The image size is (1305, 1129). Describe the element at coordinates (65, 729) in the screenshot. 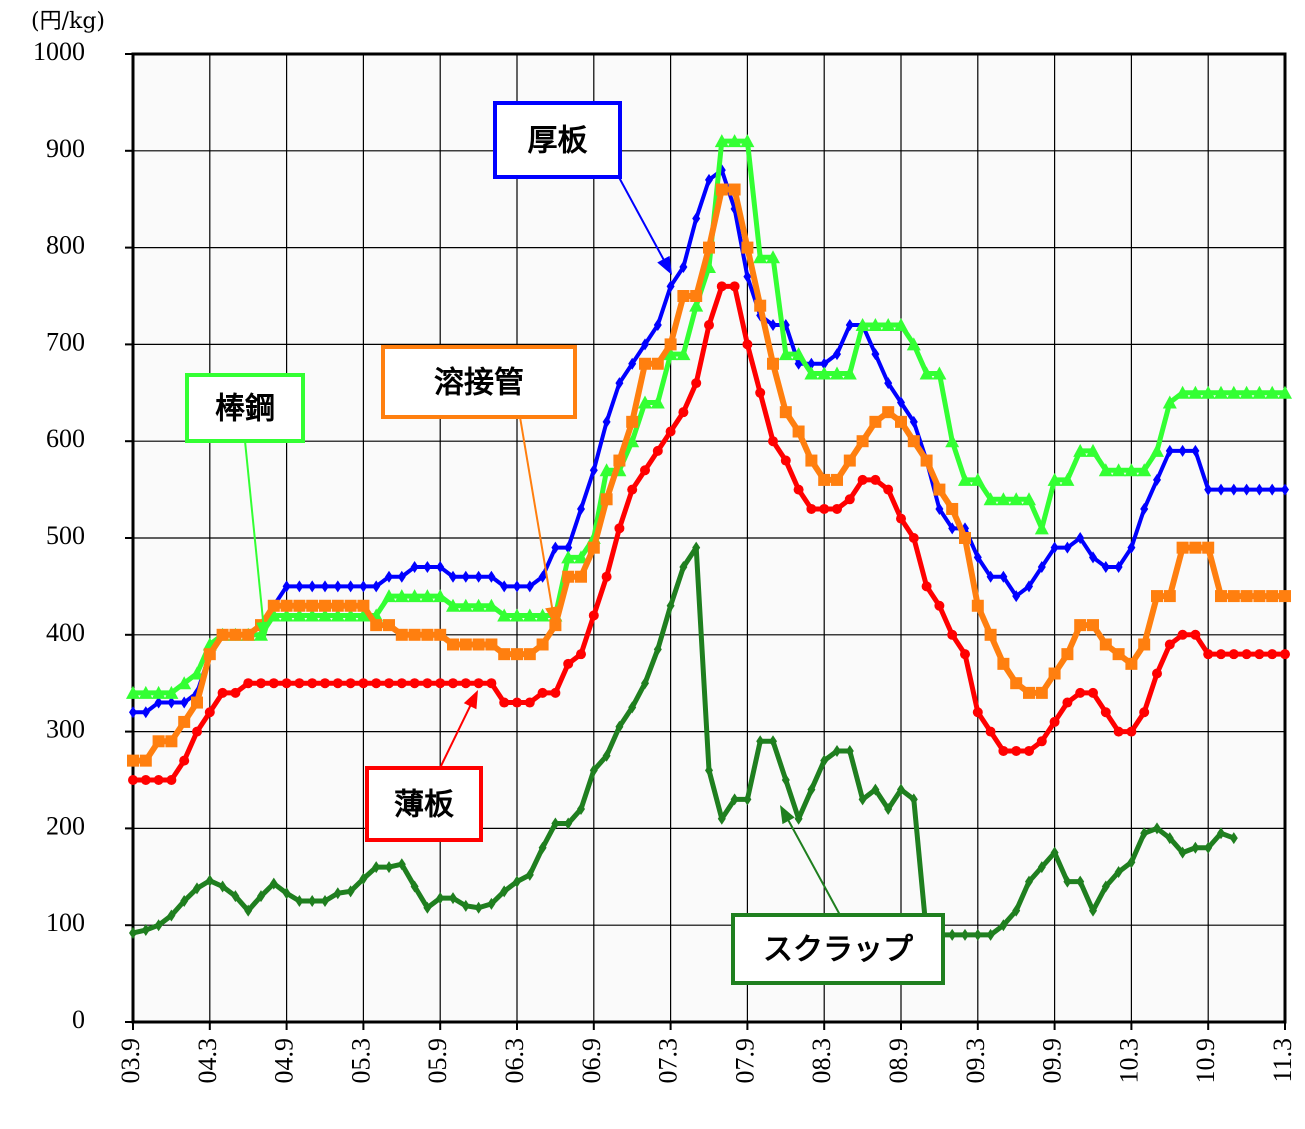

I see `y-tick-label: 300` at that location.